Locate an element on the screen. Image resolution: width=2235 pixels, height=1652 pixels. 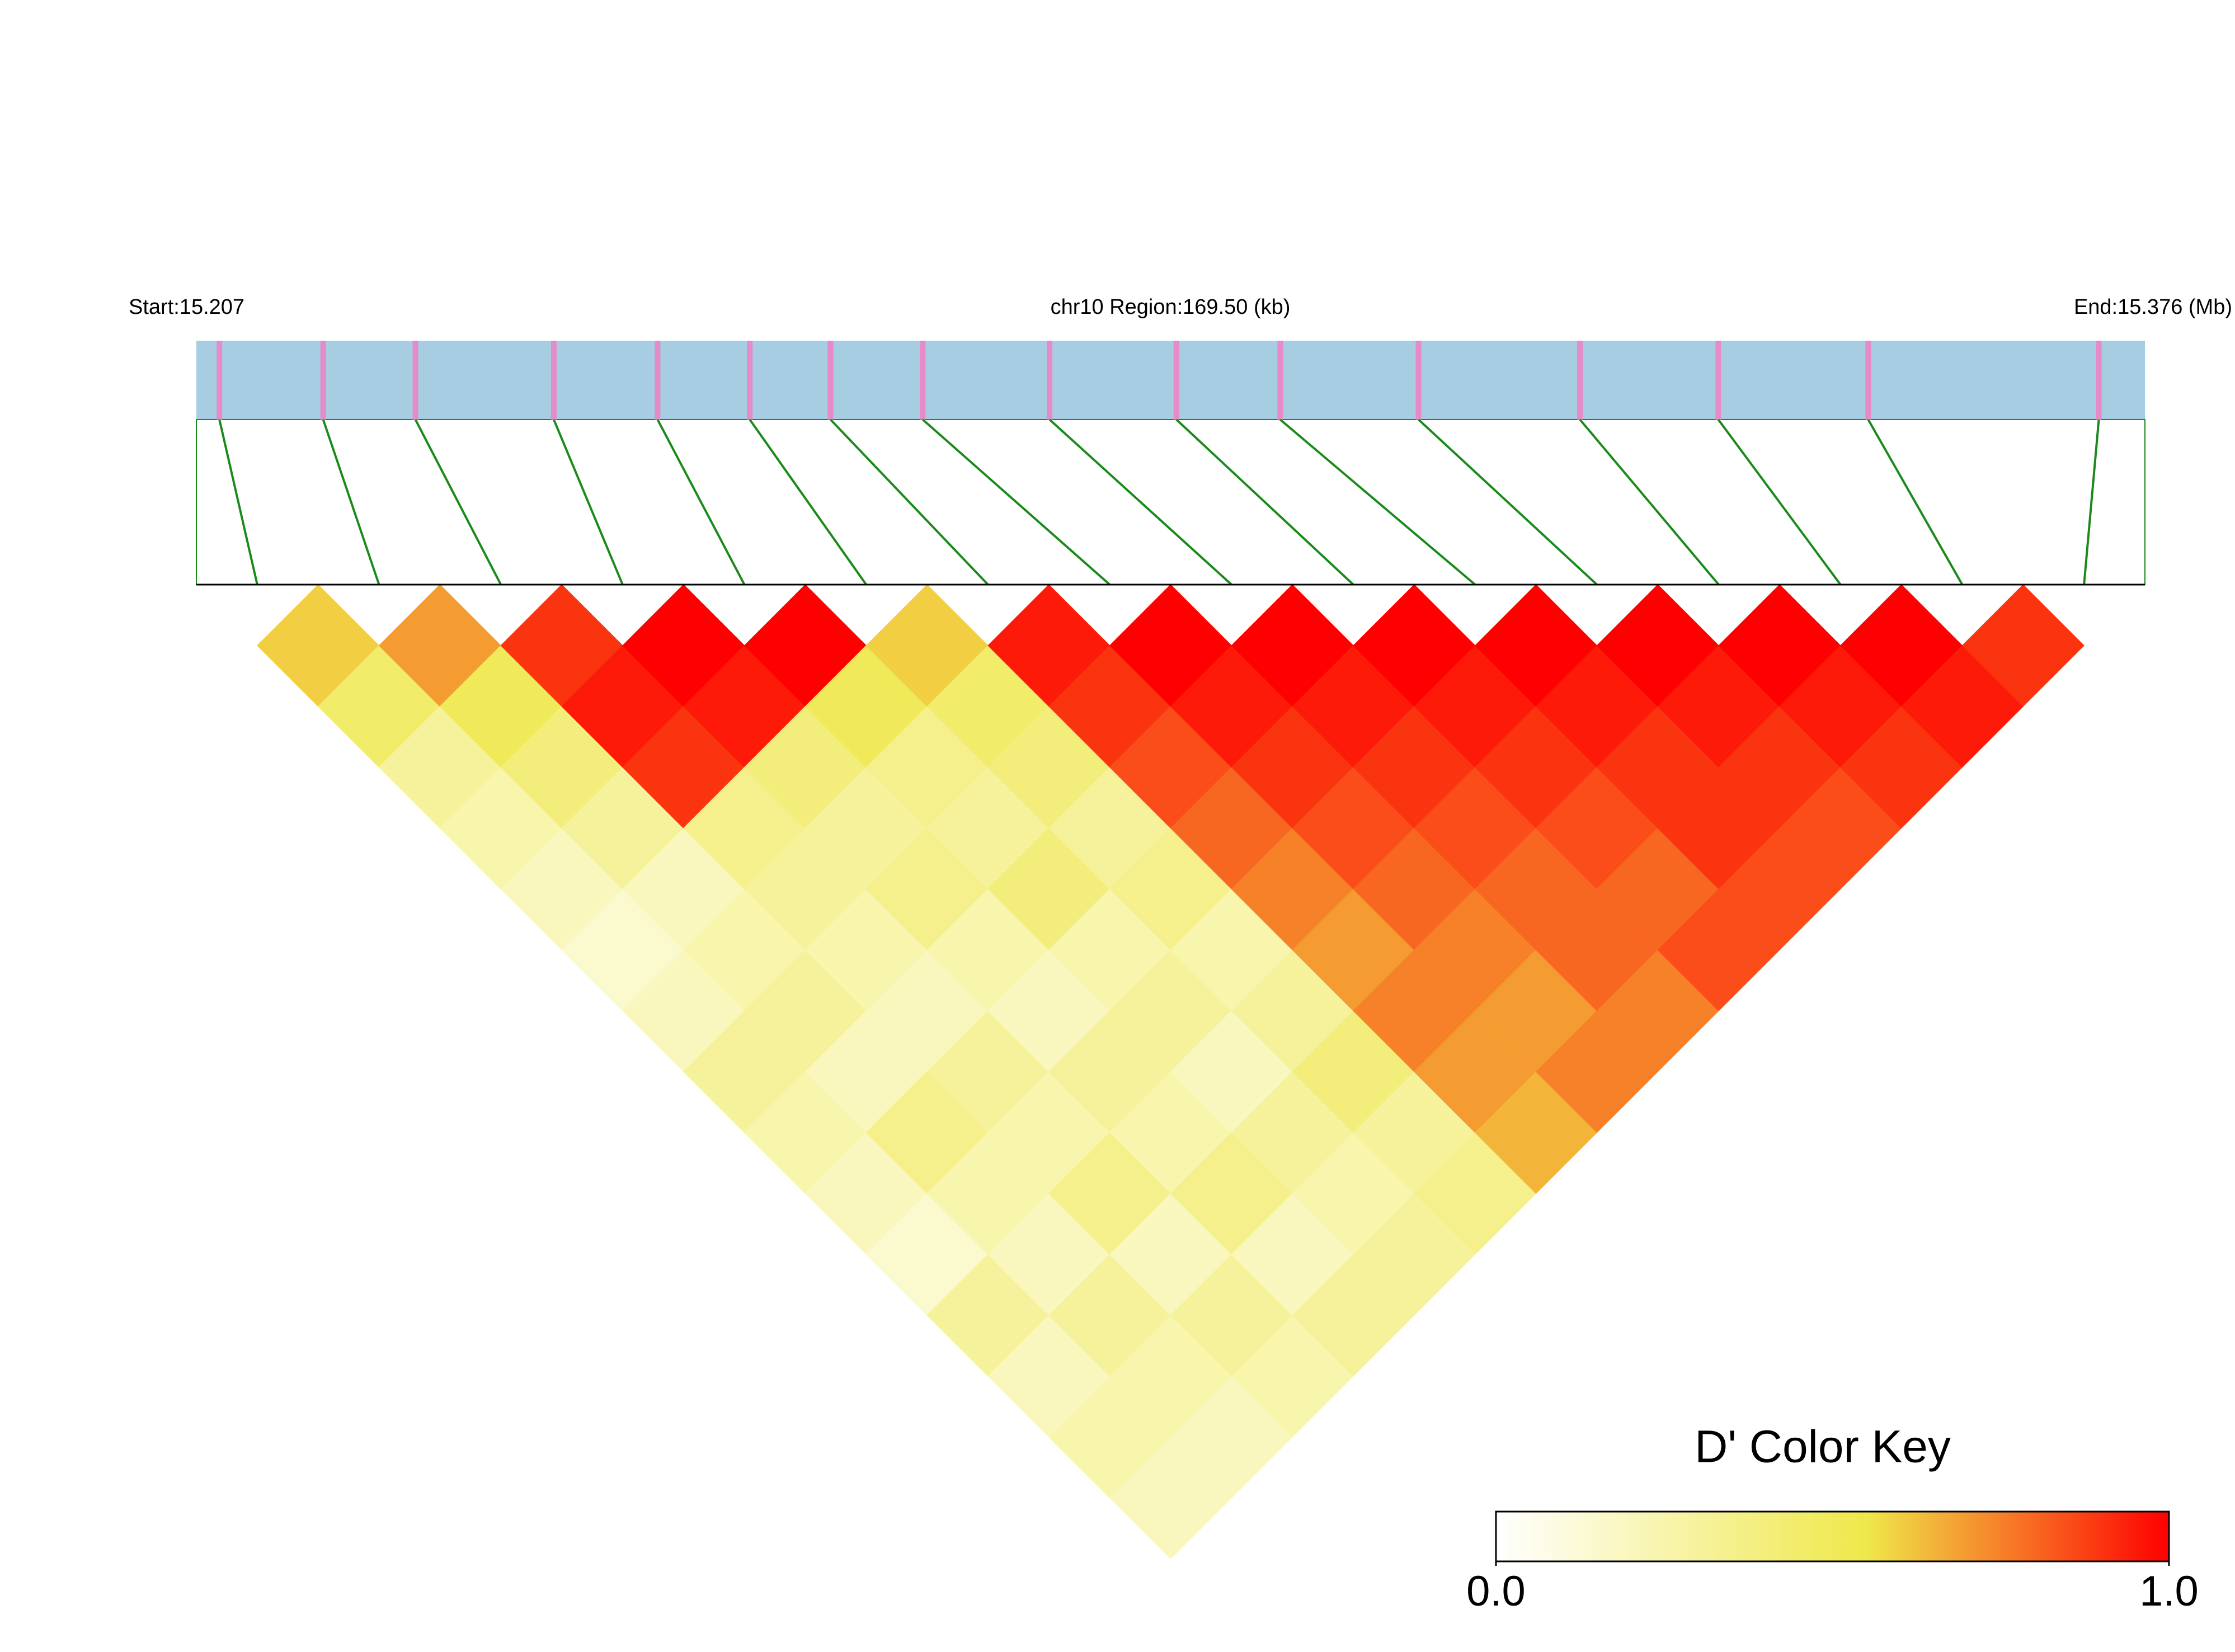
start-label: Start:15.207 is located at coordinates (186, 307).